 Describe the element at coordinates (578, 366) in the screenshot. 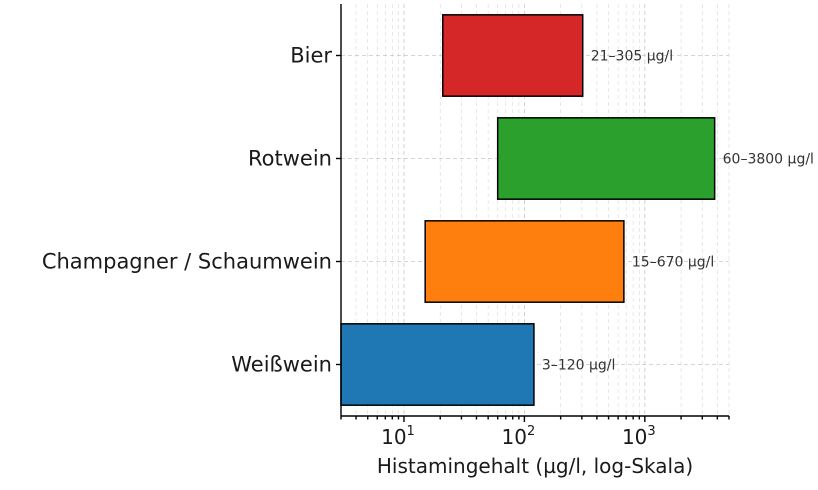

I see `data-label: 3–120 µg/l` at that location.